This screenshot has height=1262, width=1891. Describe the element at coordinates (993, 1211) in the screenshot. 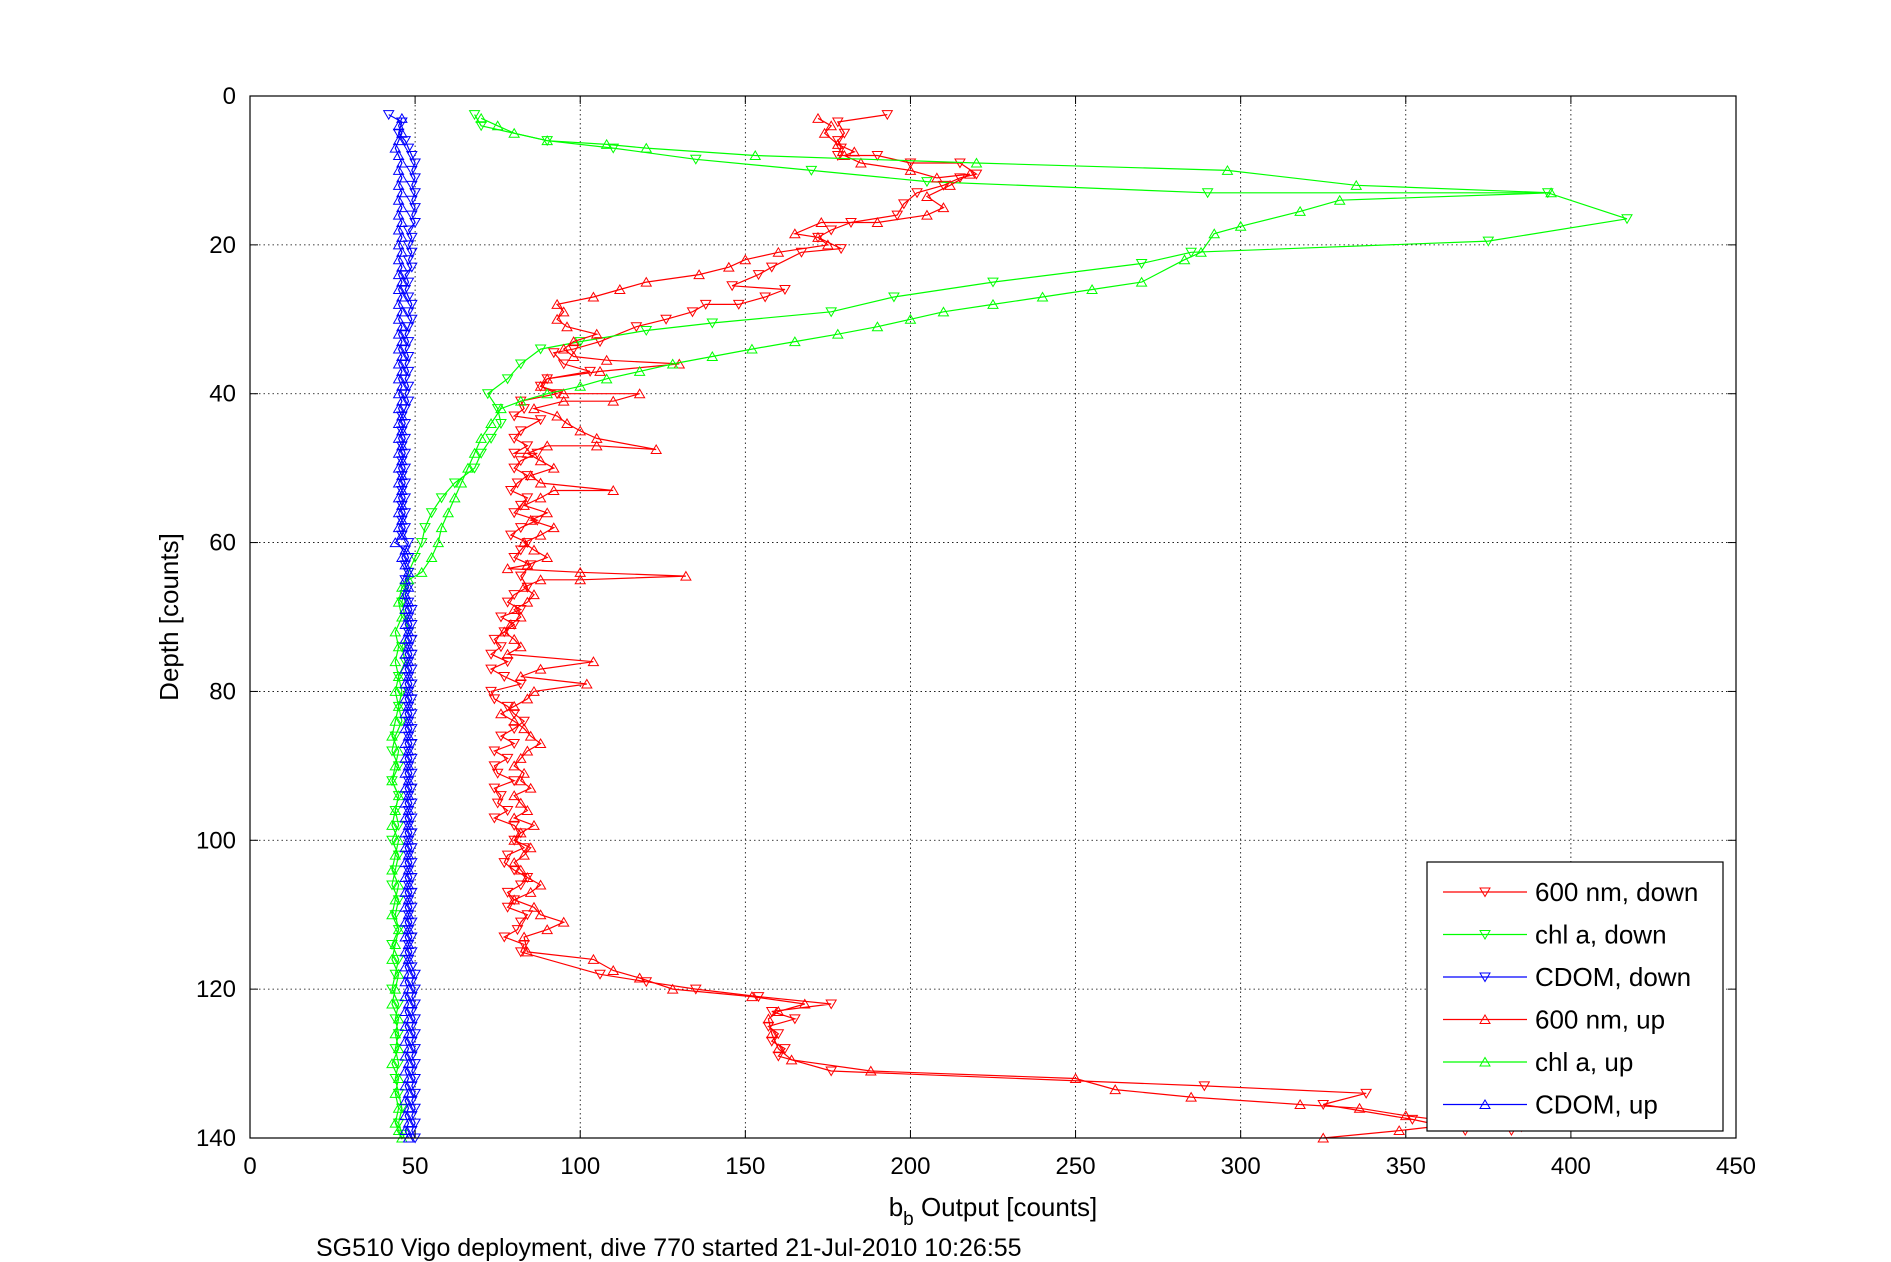

I see `x-axis-label: bb Output [counts]` at that location.